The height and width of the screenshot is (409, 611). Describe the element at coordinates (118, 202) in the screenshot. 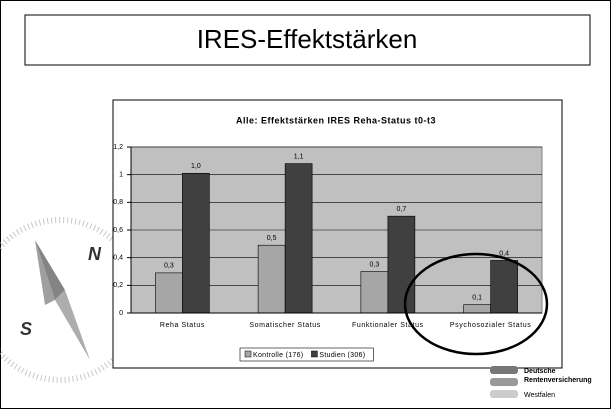

I see `y-tick-label: 0,8` at that location.